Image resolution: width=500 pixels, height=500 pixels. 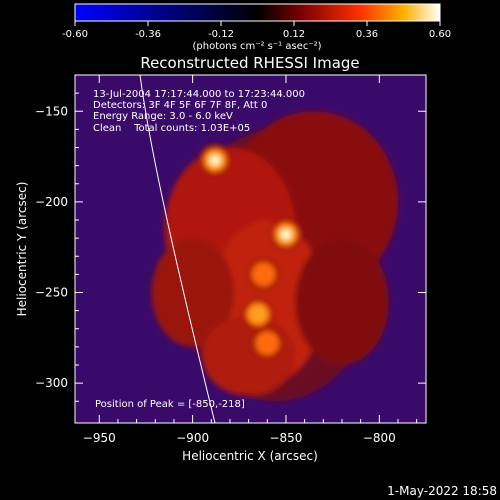 I want to click on colorbar-tick-label: 0.60, so click(x=440, y=34).